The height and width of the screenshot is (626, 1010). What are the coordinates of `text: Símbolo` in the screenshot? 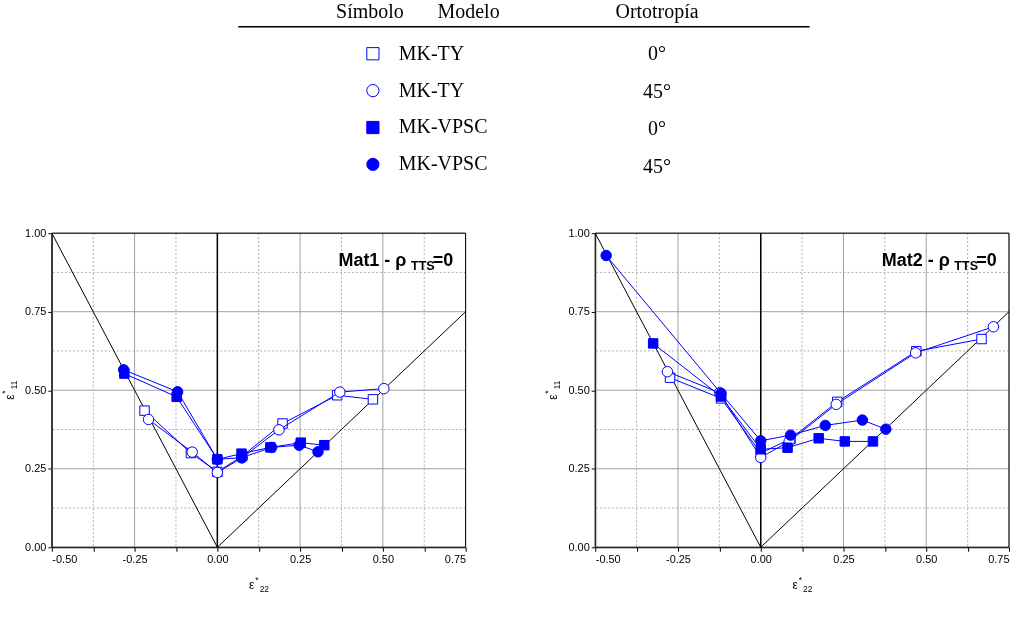 It's located at (370, 11).